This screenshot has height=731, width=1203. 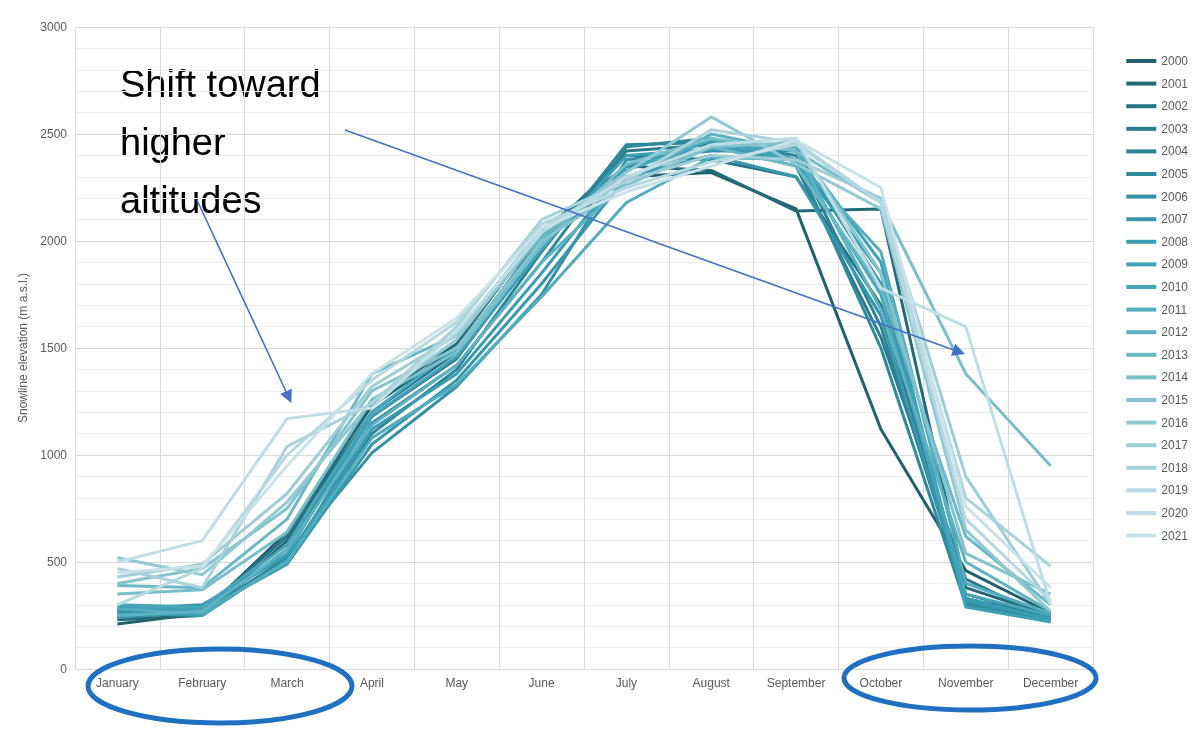 I want to click on legend-label: 2001, so click(x=1175, y=83).